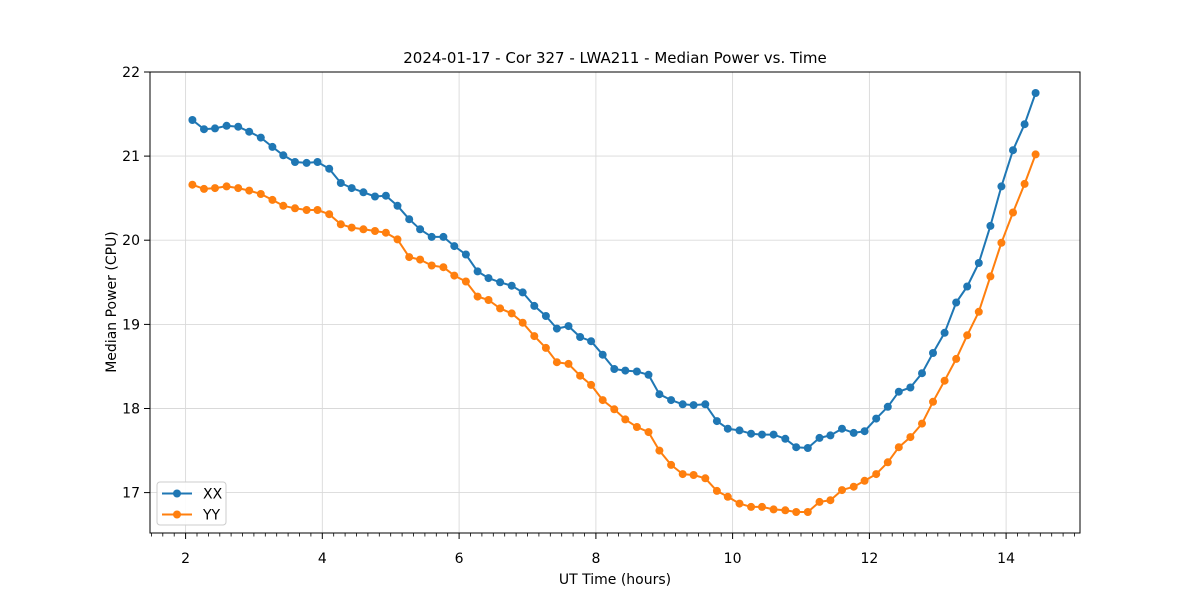  Describe the element at coordinates (211, 516) in the screenshot. I see `legend-label-YY: YY` at that location.